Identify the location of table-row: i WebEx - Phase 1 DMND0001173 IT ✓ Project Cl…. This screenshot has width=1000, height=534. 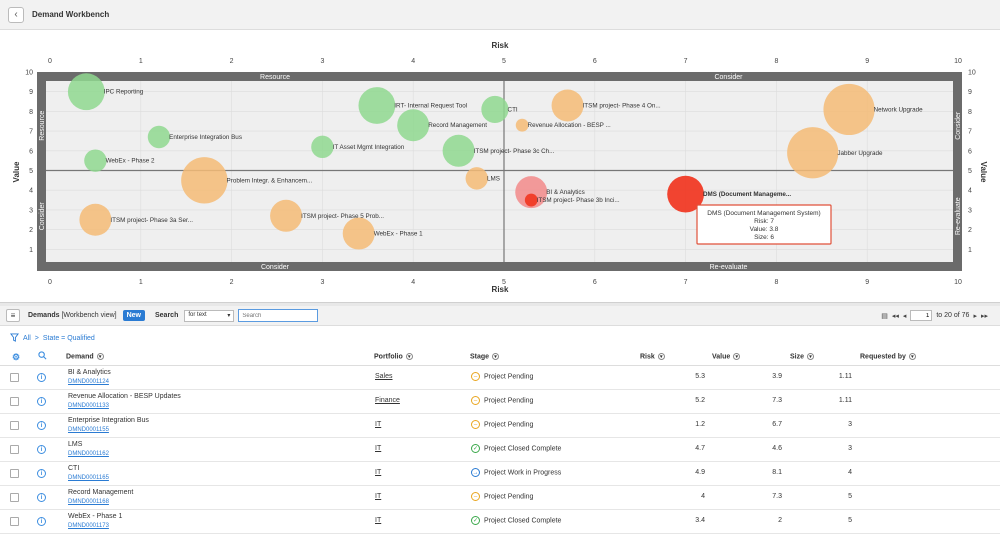
(500, 522).